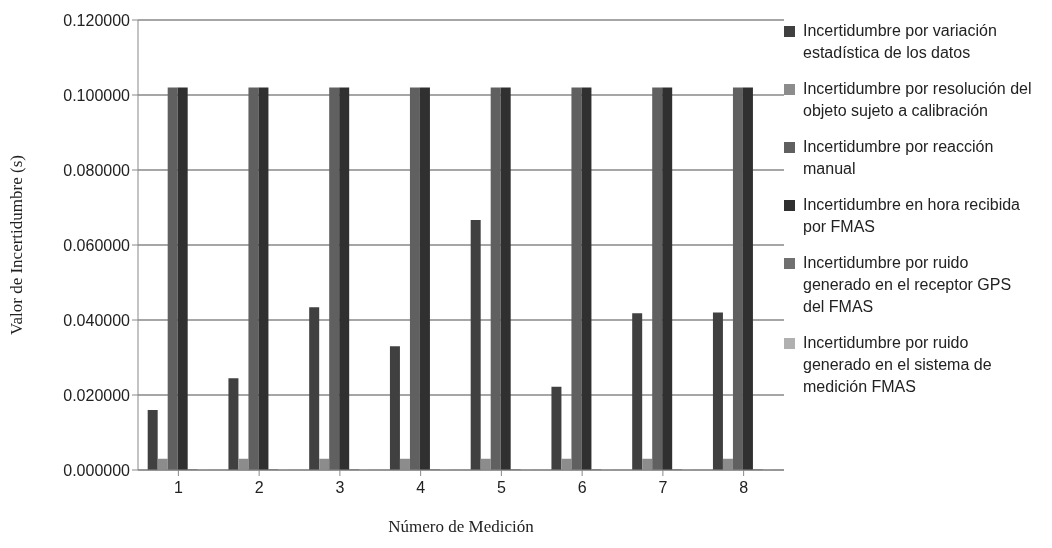 This screenshot has height=548, width=1052. Describe the element at coordinates (97, 395) in the screenshot. I see `y-tick-label: 0.020000` at that location.